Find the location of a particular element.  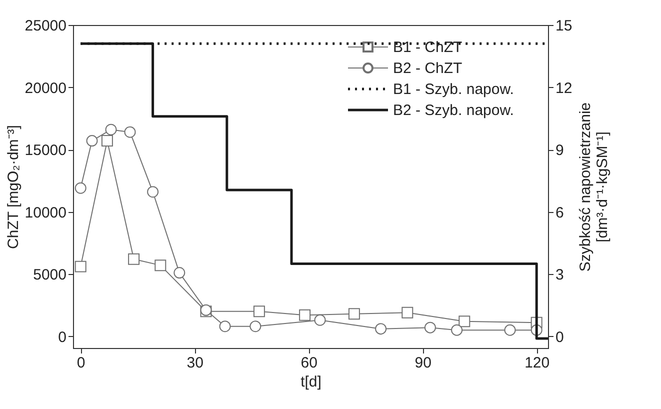

y-tick-label: 0 is located at coordinates (62, 337).